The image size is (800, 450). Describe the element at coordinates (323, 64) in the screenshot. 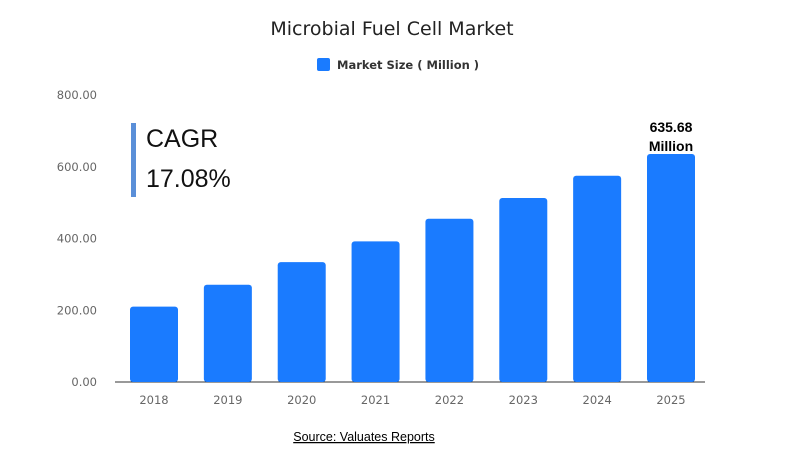

I see `legend-swatch` at that location.